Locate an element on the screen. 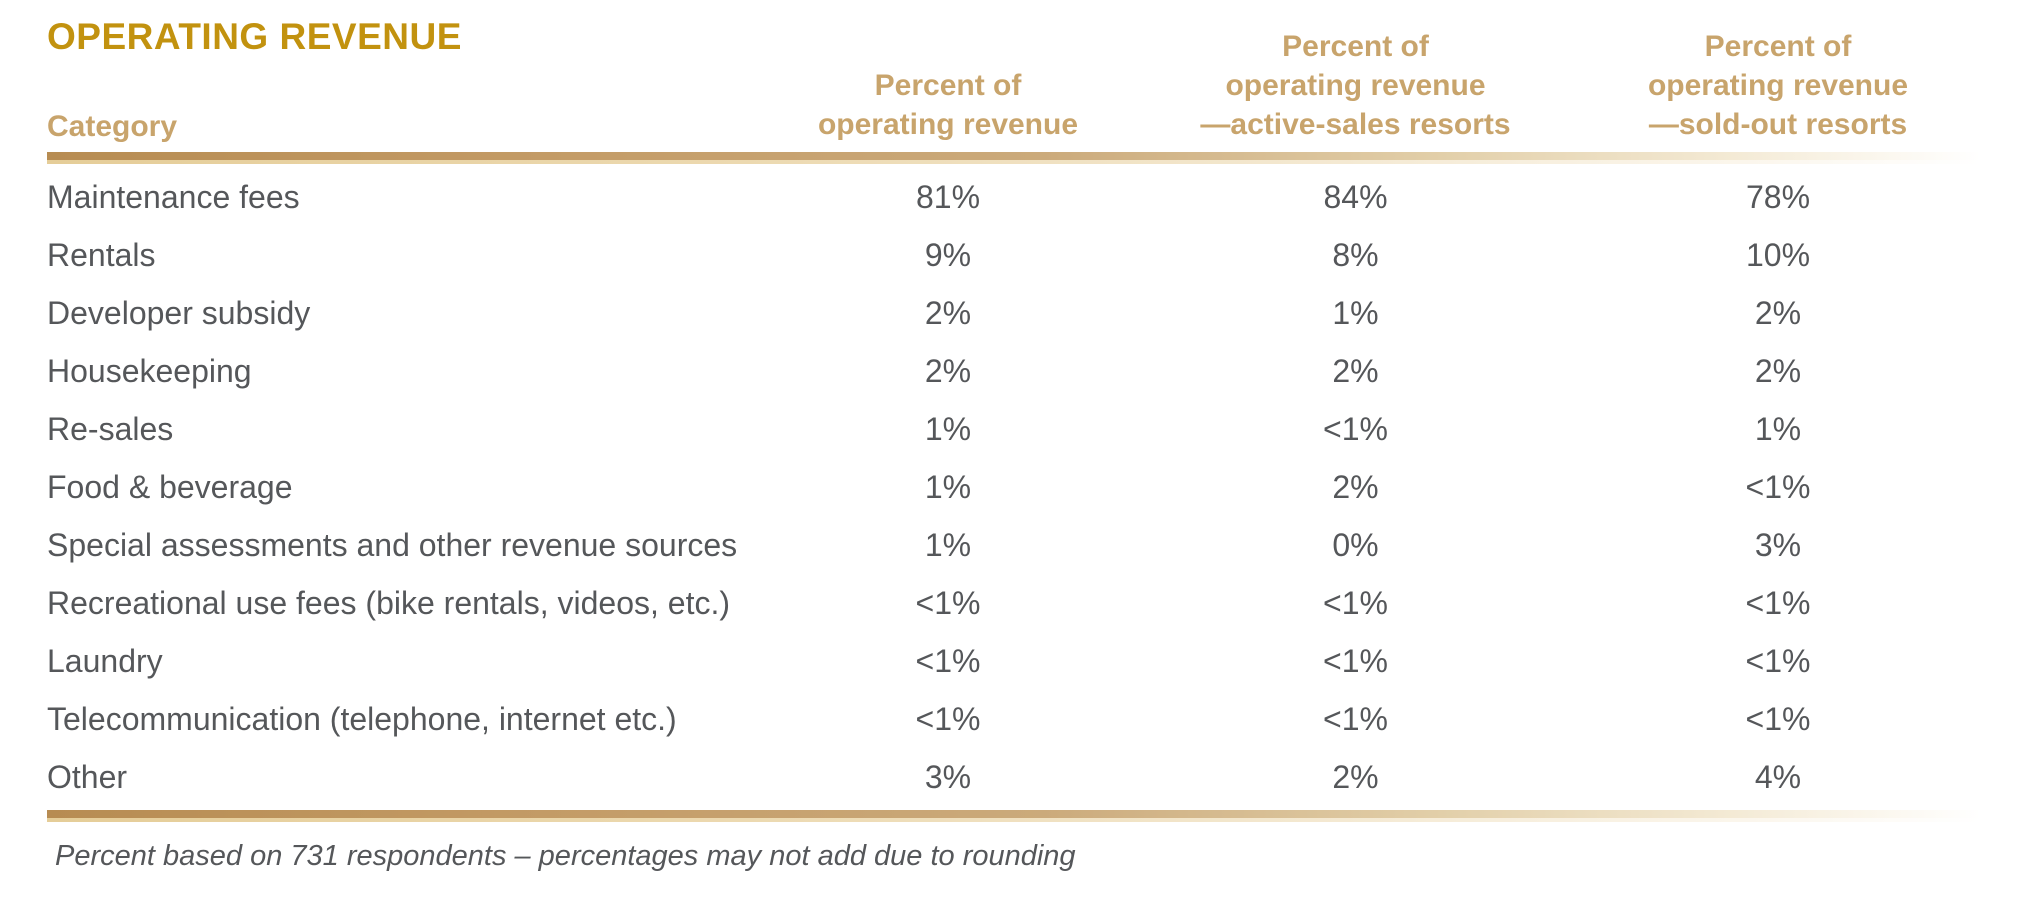 Image resolution: width=2040 pixels, height=912 pixels. row-category: Re-sales is located at coordinates (110, 428).